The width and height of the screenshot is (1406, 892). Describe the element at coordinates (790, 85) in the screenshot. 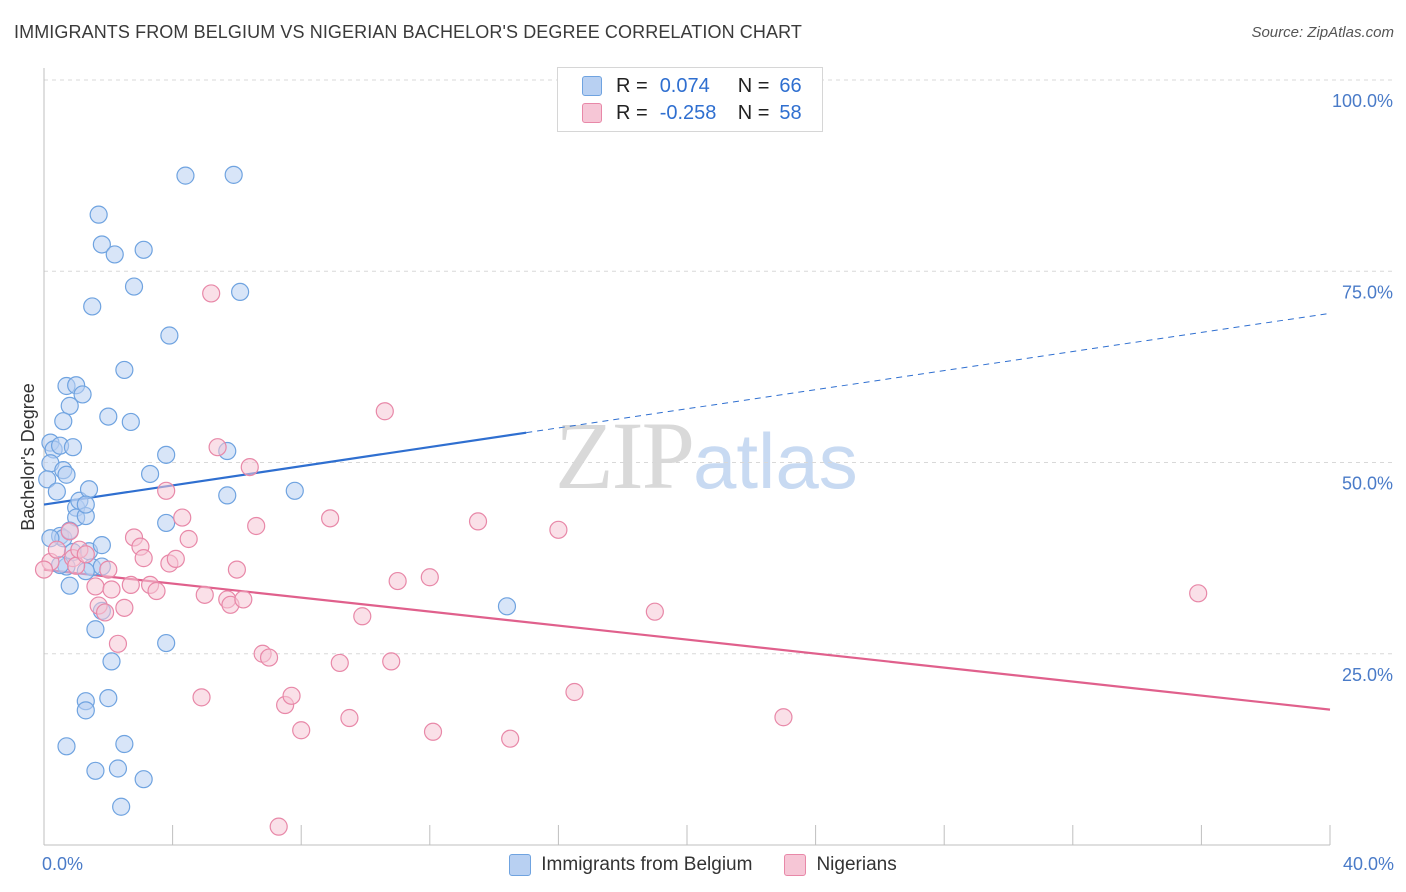

I see `legend-n-value: 66` at that location.